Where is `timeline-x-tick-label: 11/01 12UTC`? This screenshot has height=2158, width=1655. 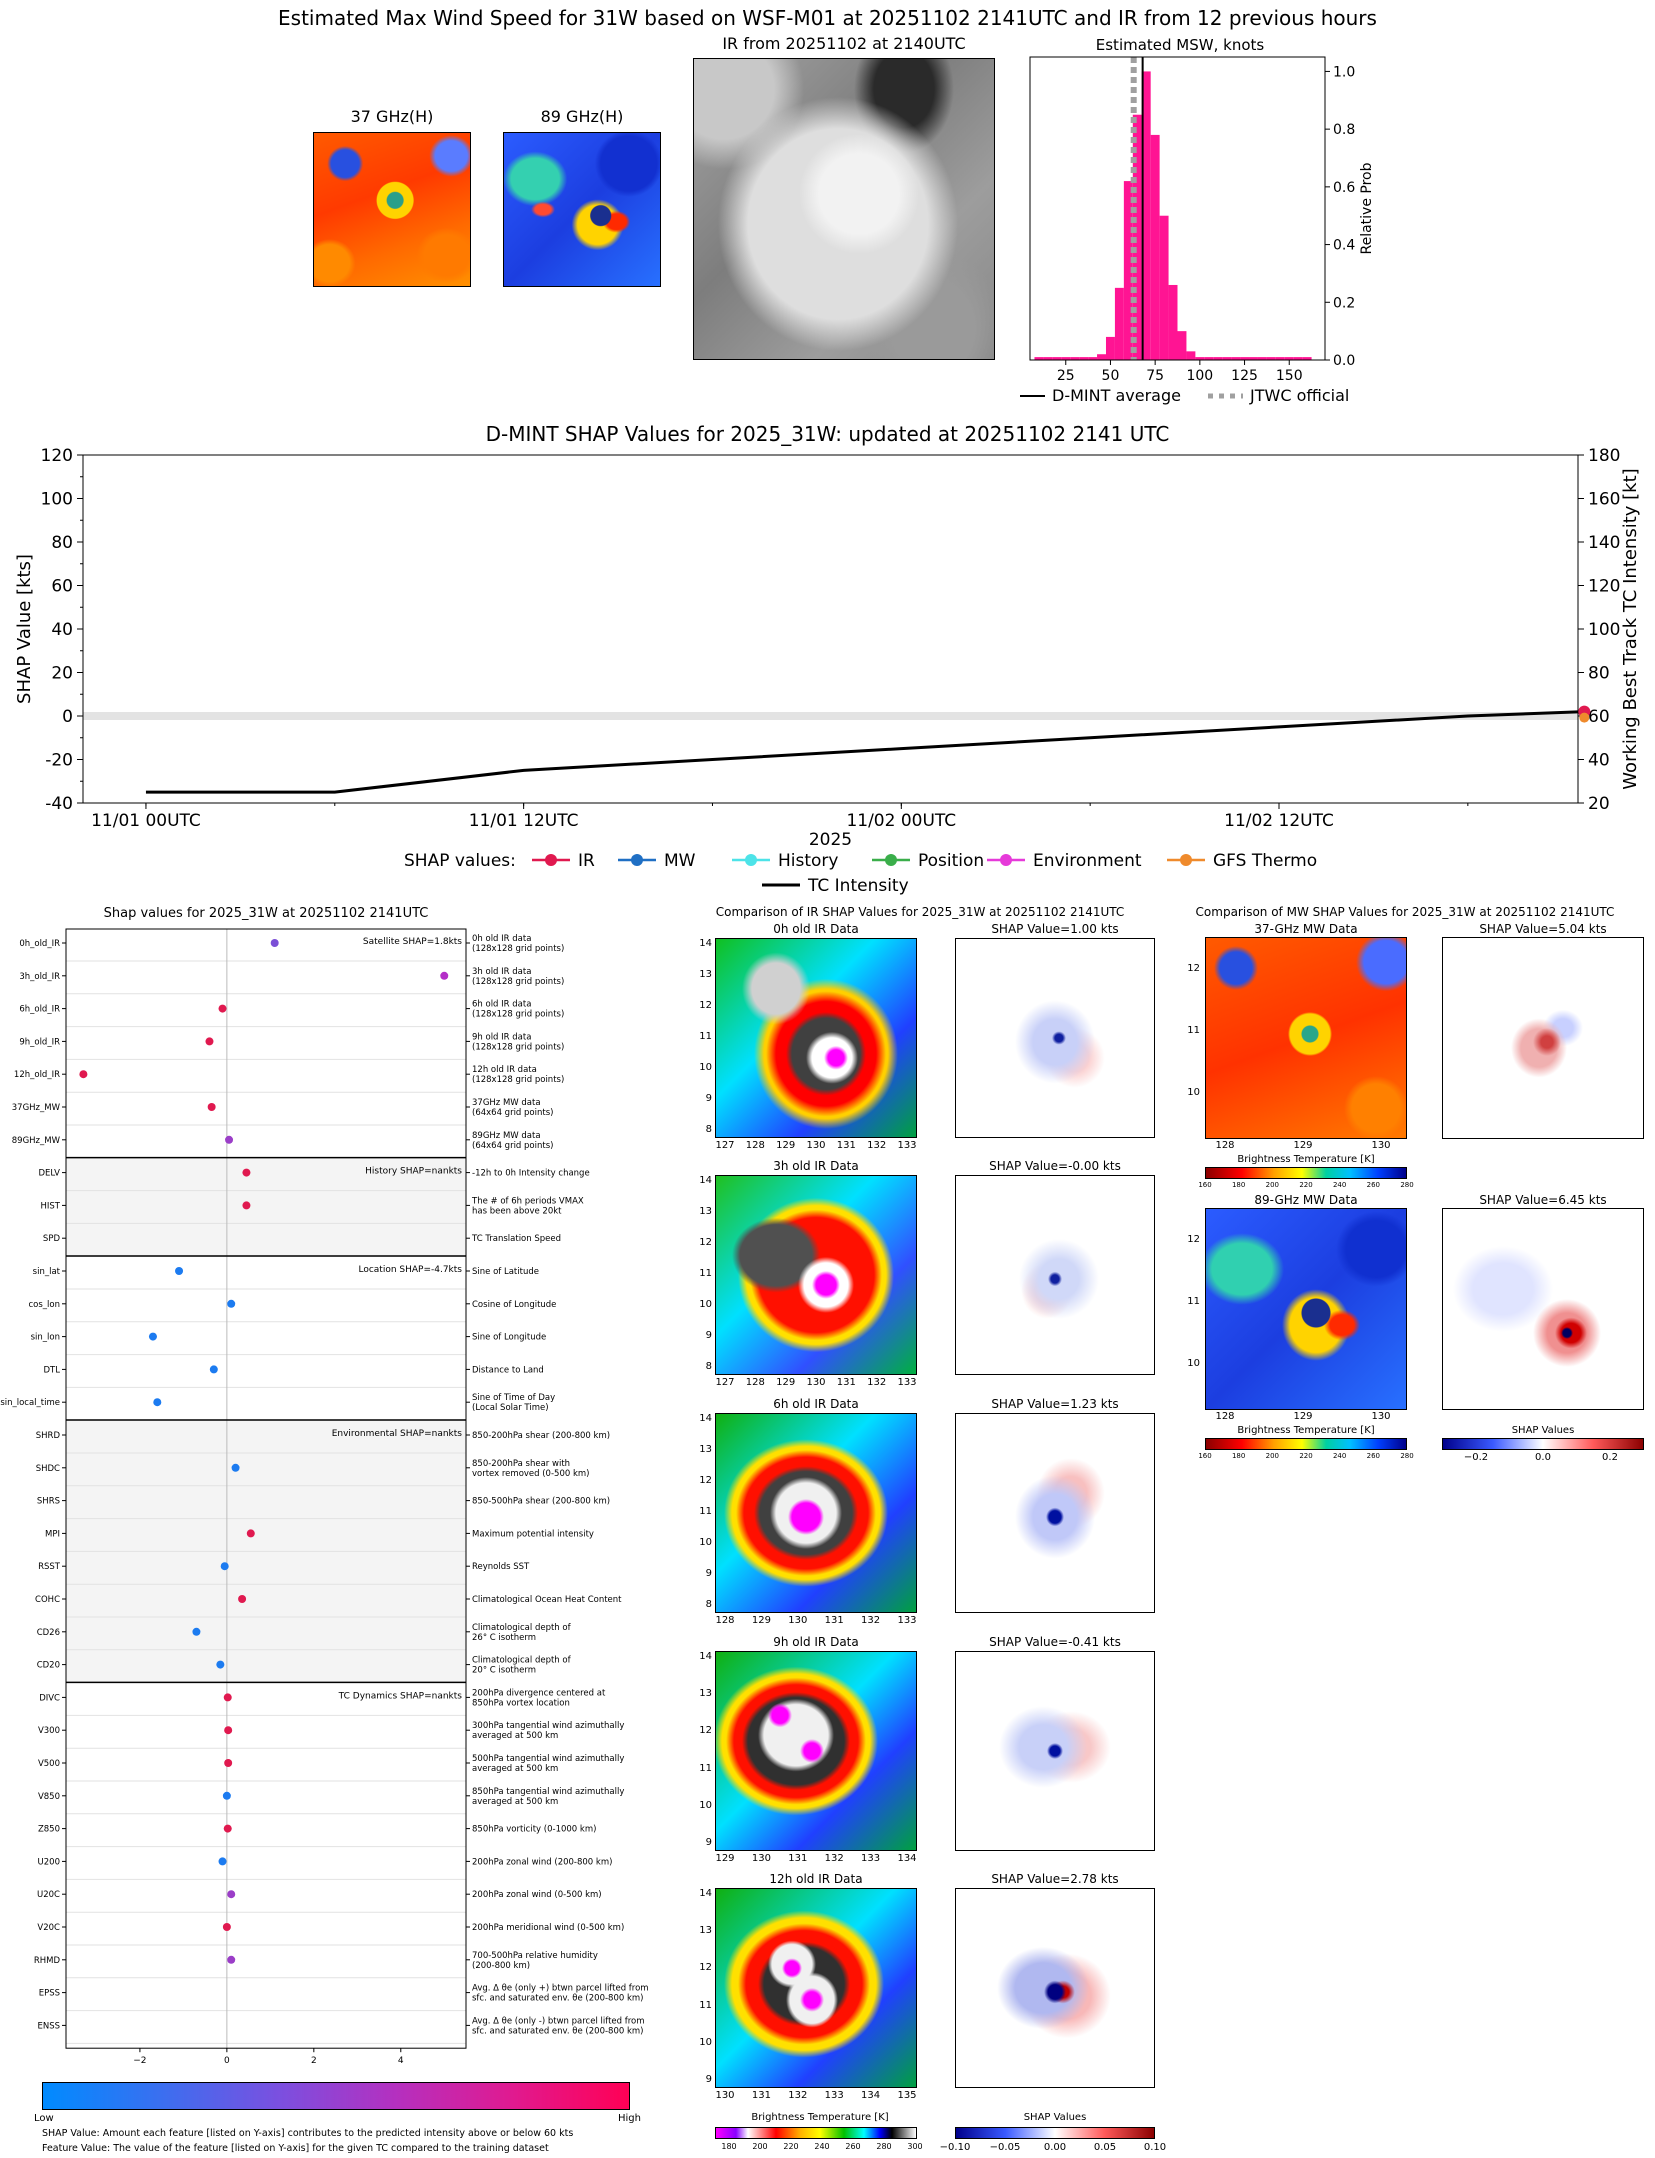
timeline-x-tick-label: 11/01 12UTC is located at coordinates (524, 821).